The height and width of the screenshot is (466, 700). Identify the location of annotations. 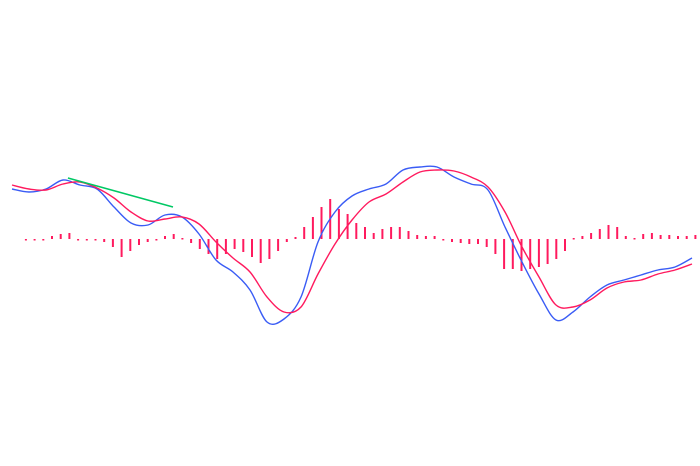
(120, 192).